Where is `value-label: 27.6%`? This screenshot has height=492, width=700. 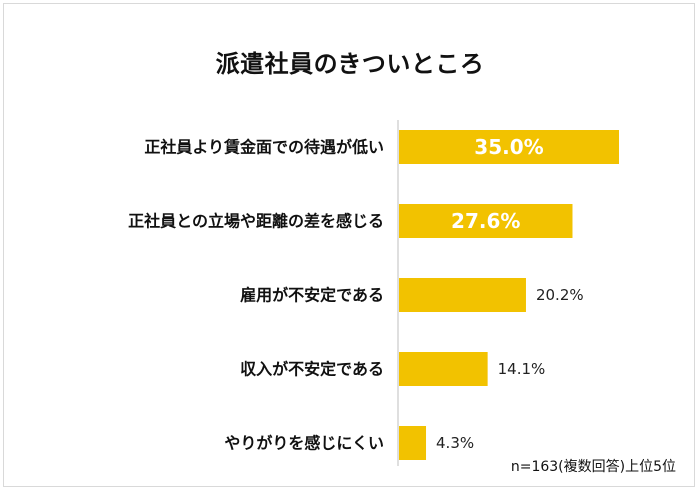 value-label: 27.6% is located at coordinates (485, 221).